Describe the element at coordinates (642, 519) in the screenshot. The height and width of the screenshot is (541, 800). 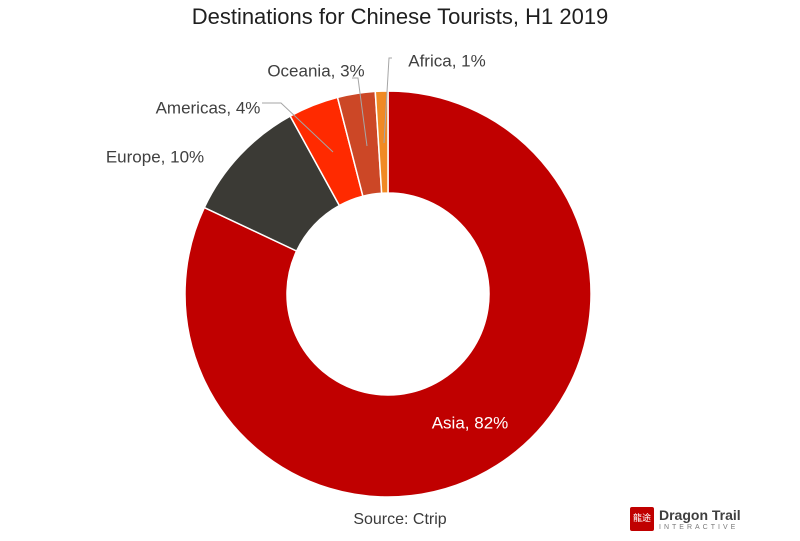
I see `dragon-seal-icon: 龍途` at that location.